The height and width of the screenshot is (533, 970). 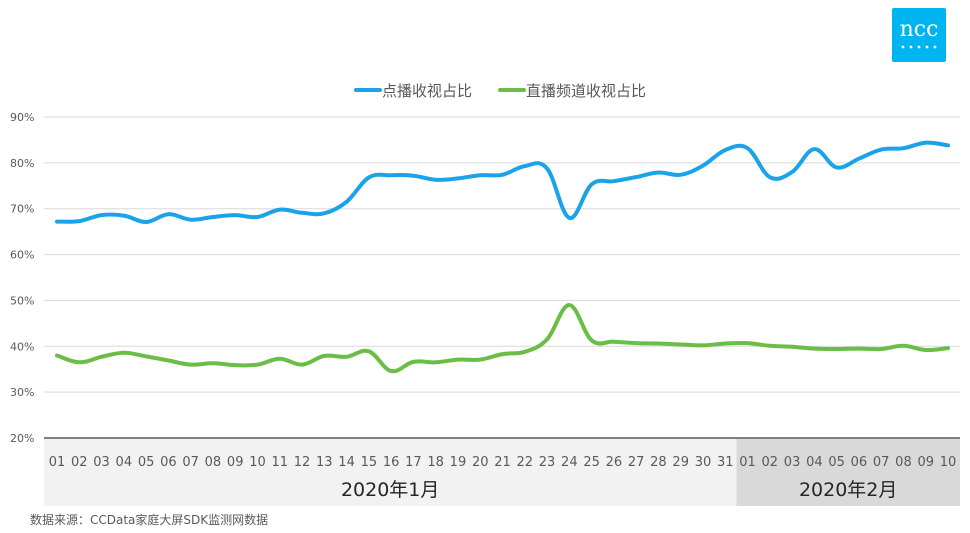 What do you see at coordinates (22, 255) in the screenshot?
I see `y-tick-label: 60%` at bounding box center [22, 255].